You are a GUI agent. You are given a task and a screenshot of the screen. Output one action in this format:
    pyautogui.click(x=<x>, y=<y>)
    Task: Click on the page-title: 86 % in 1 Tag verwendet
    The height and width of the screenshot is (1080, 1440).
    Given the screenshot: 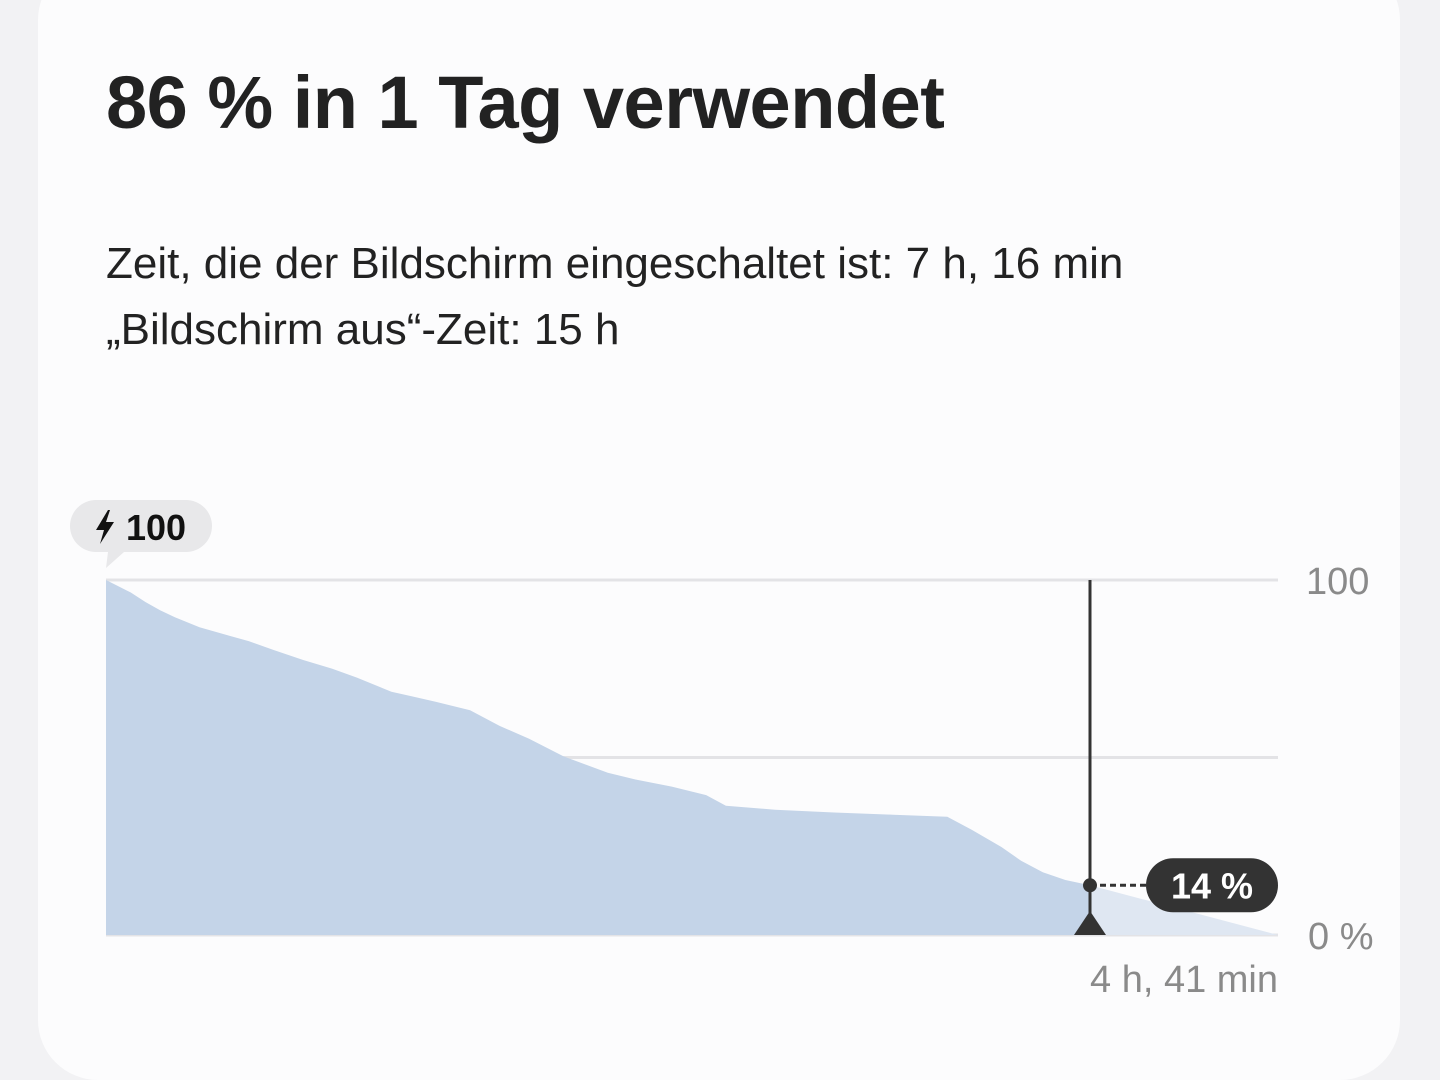 What is the action you would take?
    pyautogui.click(x=525, y=102)
    